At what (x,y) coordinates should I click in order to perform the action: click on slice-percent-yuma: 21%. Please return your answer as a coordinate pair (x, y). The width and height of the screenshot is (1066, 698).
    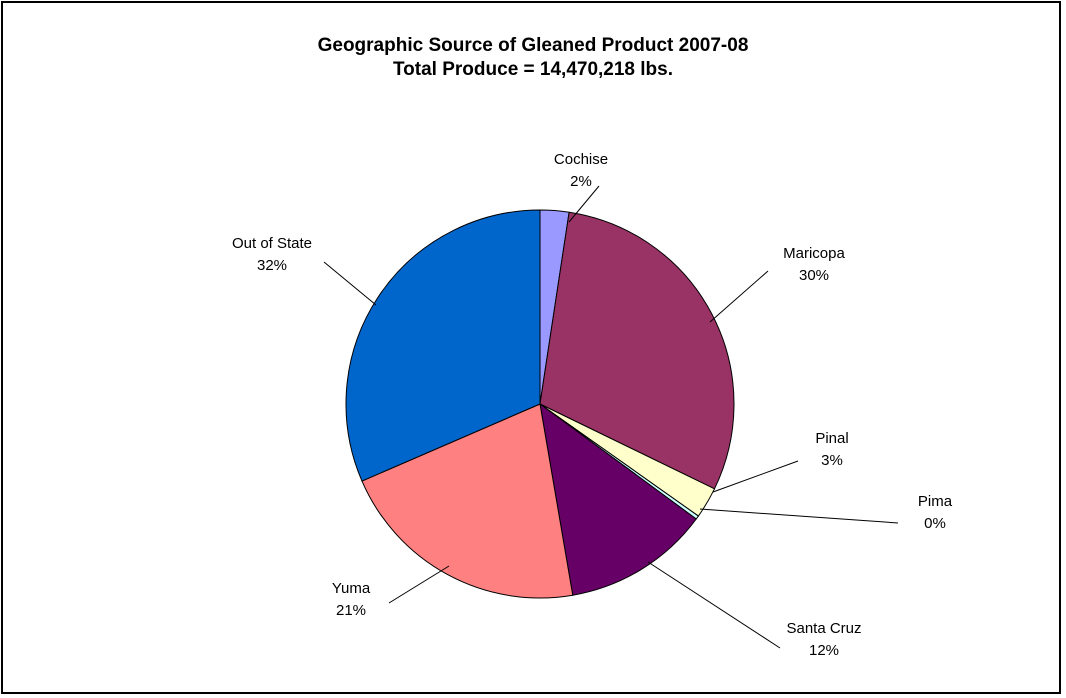
    Looking at the image, I should click on (351, 610).